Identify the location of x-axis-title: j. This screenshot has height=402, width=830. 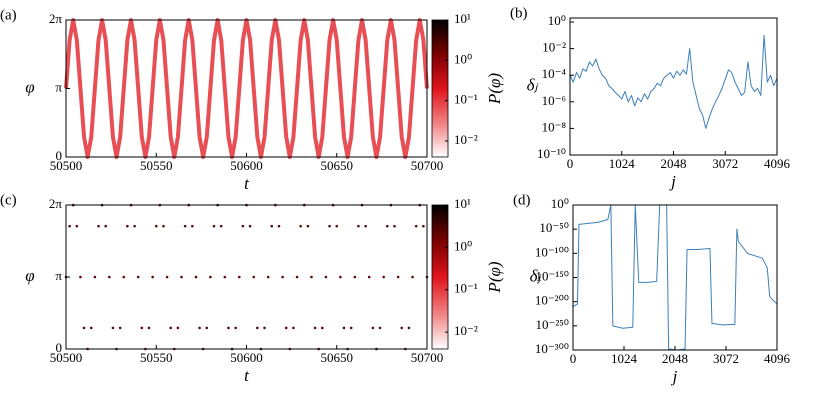
(674, 376).